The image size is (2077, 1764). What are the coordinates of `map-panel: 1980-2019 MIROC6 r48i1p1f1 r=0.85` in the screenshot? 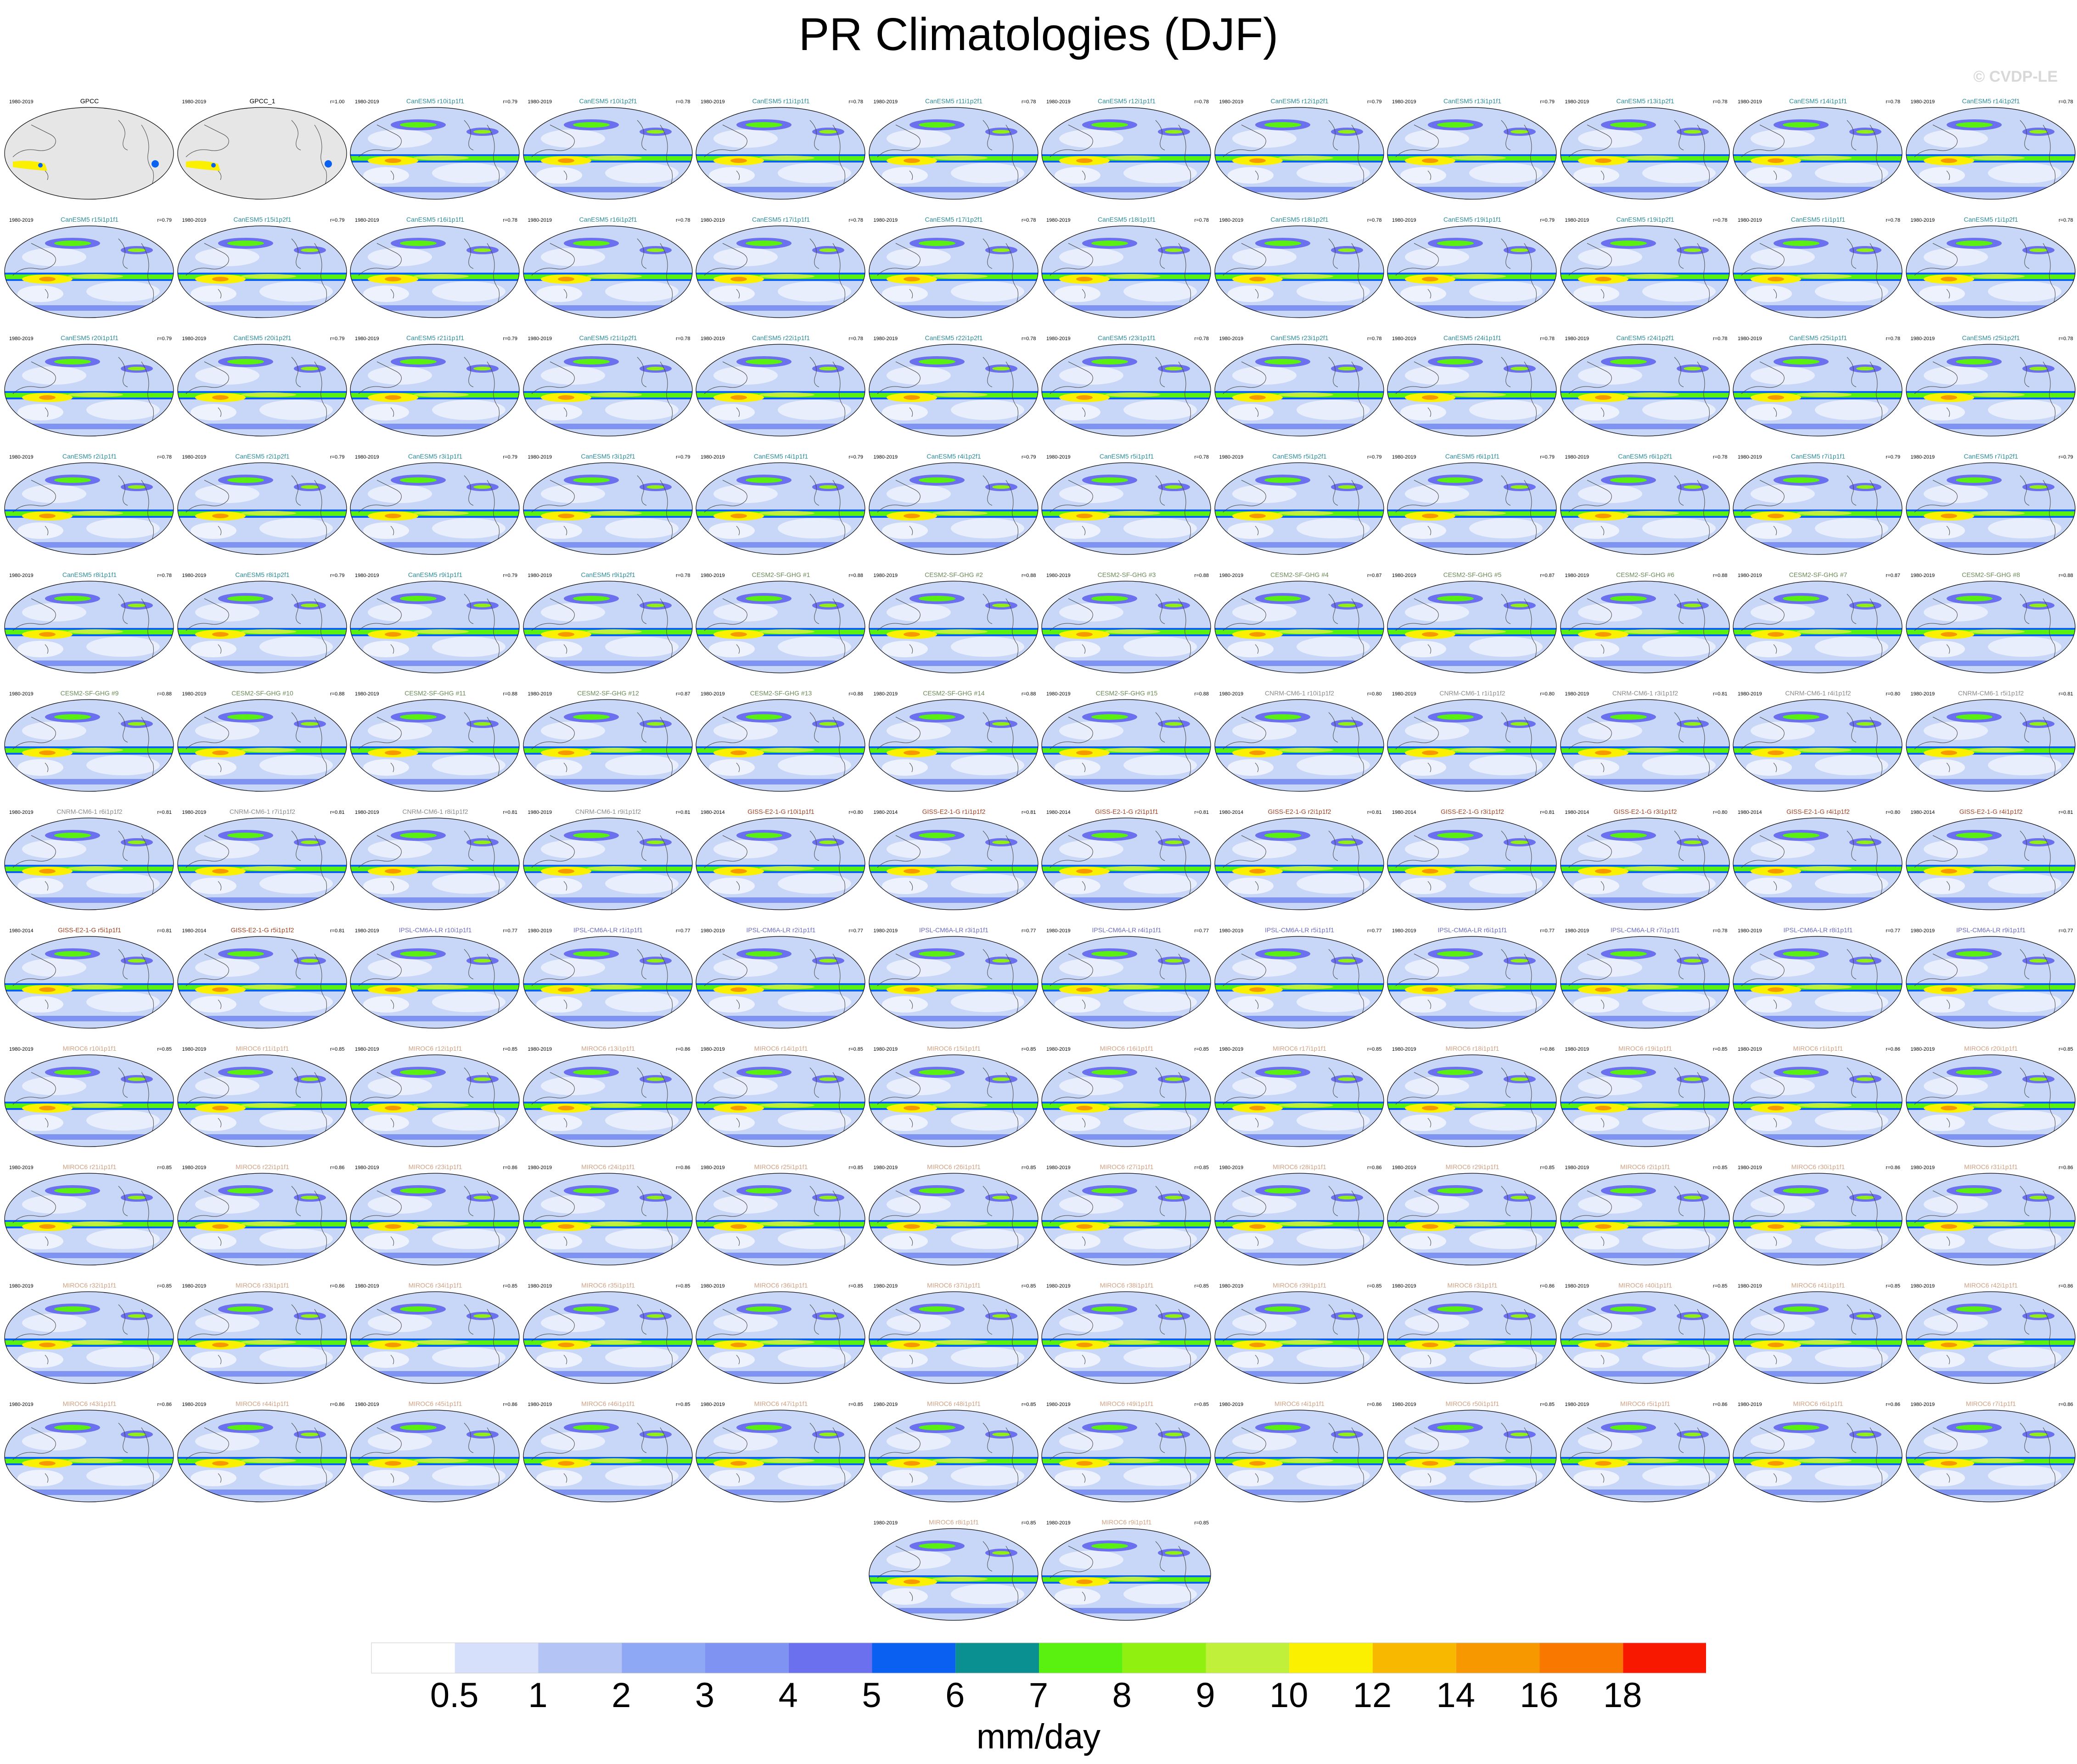 It's located at (954, 1454).